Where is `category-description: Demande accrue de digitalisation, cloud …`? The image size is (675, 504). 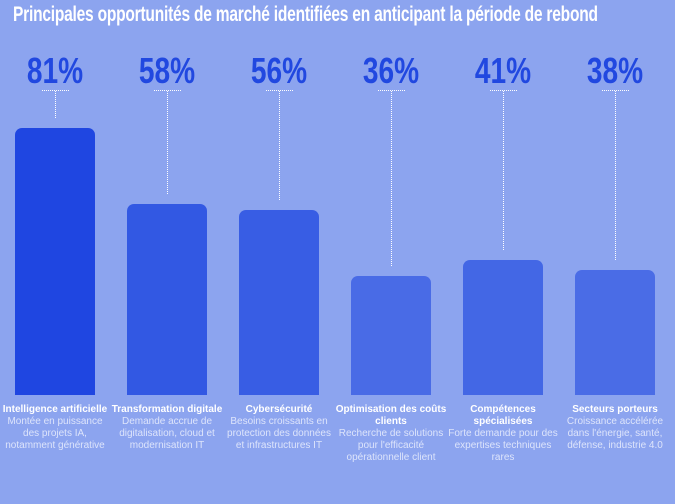
category-description: Demande accrue de digitalisation, cloud … is located at coordinates (167, 433).